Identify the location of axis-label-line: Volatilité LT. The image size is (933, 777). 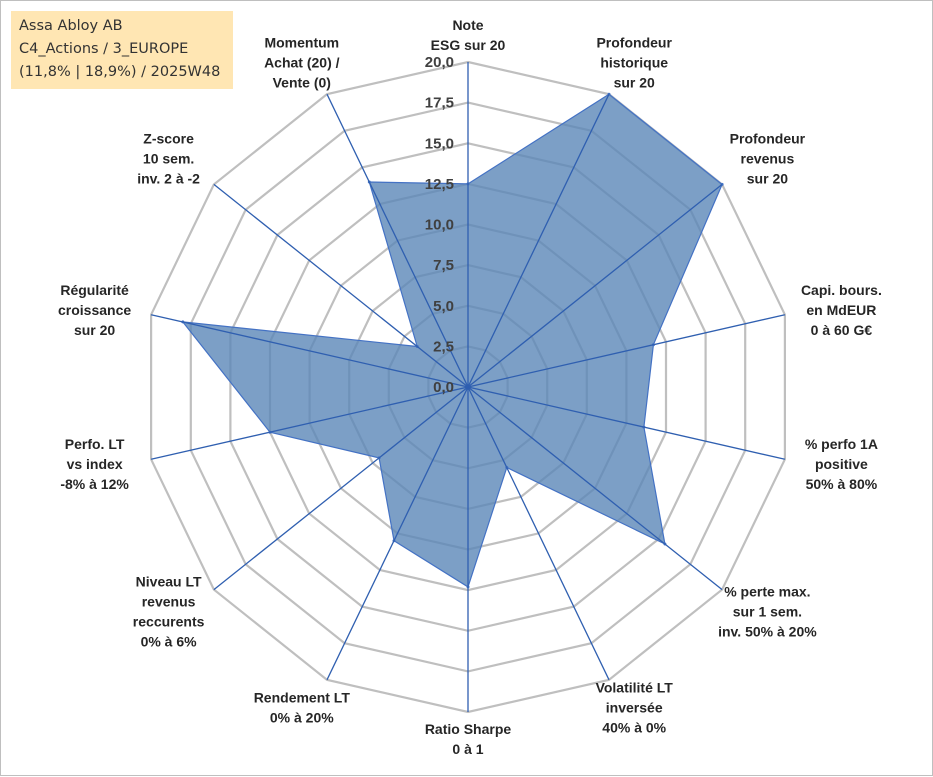
(635, 688).